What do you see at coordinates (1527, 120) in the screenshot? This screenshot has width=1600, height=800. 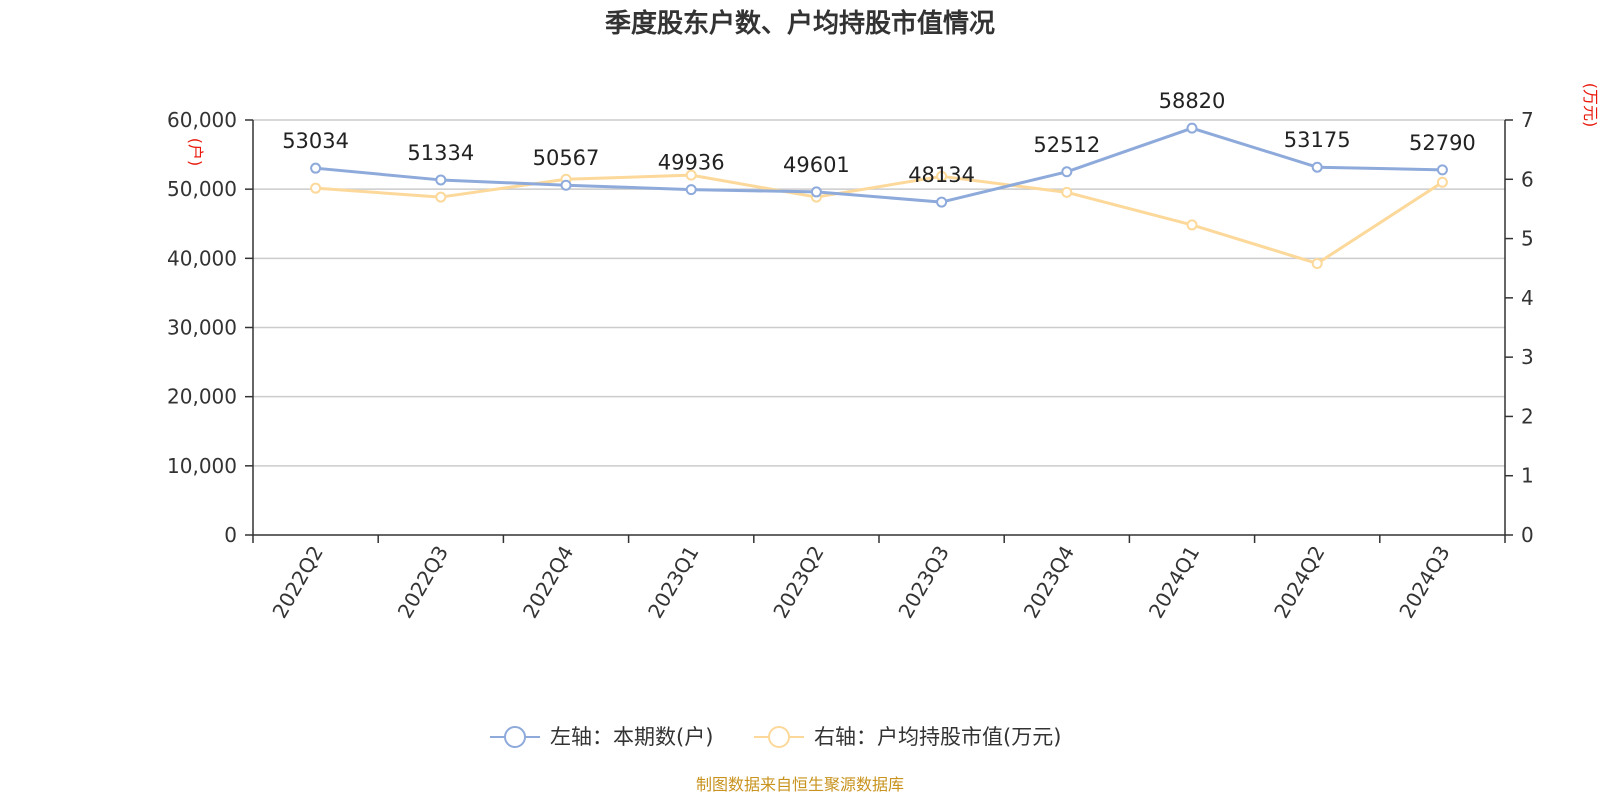 I see `right-tick-label: 7` at bounding box center [1527, 120].